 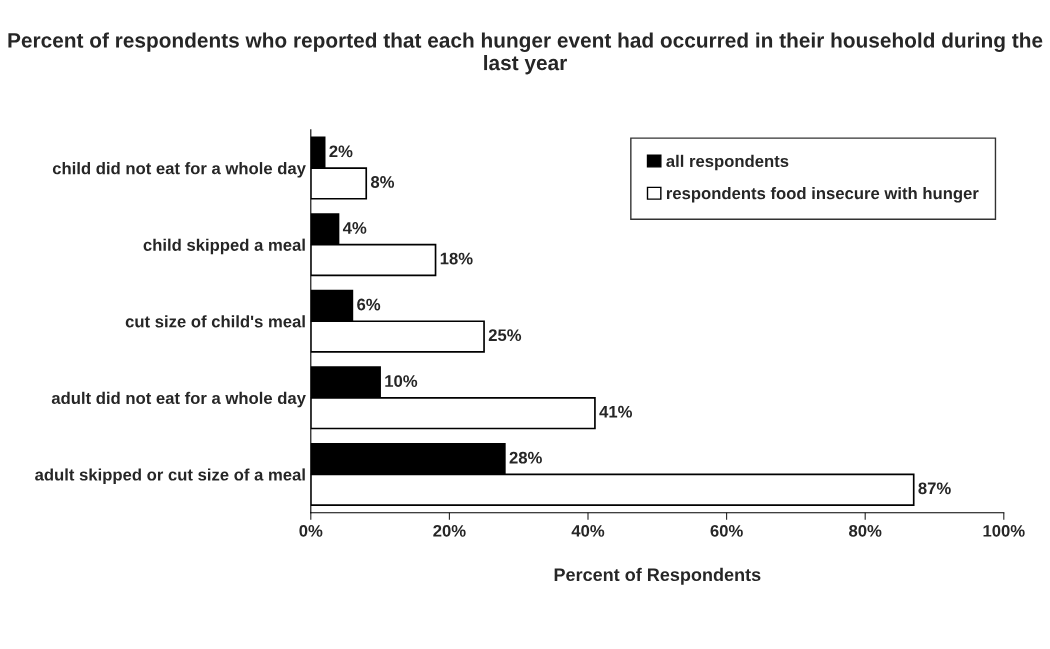 What do you see at coordinates (865, 530) in the screenshot?
I see `x-tick-label: 80%` at bounding box center [865, 530].